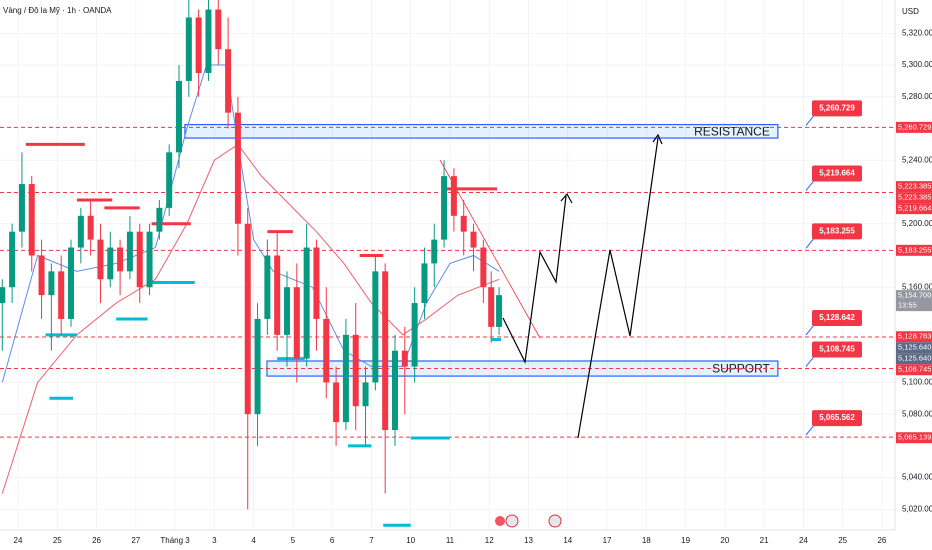 This screenshot has height=550, width=932. What do you see at coordinates (214, 540) in the screenshot?
I see `x-tick-label: 3` at bounding box center [214, 540].